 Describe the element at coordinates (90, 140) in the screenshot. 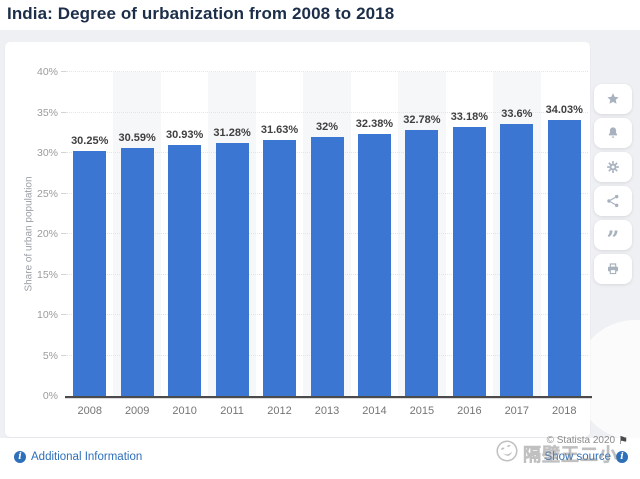

I see `bar-value-label: 30.25%` at that location.